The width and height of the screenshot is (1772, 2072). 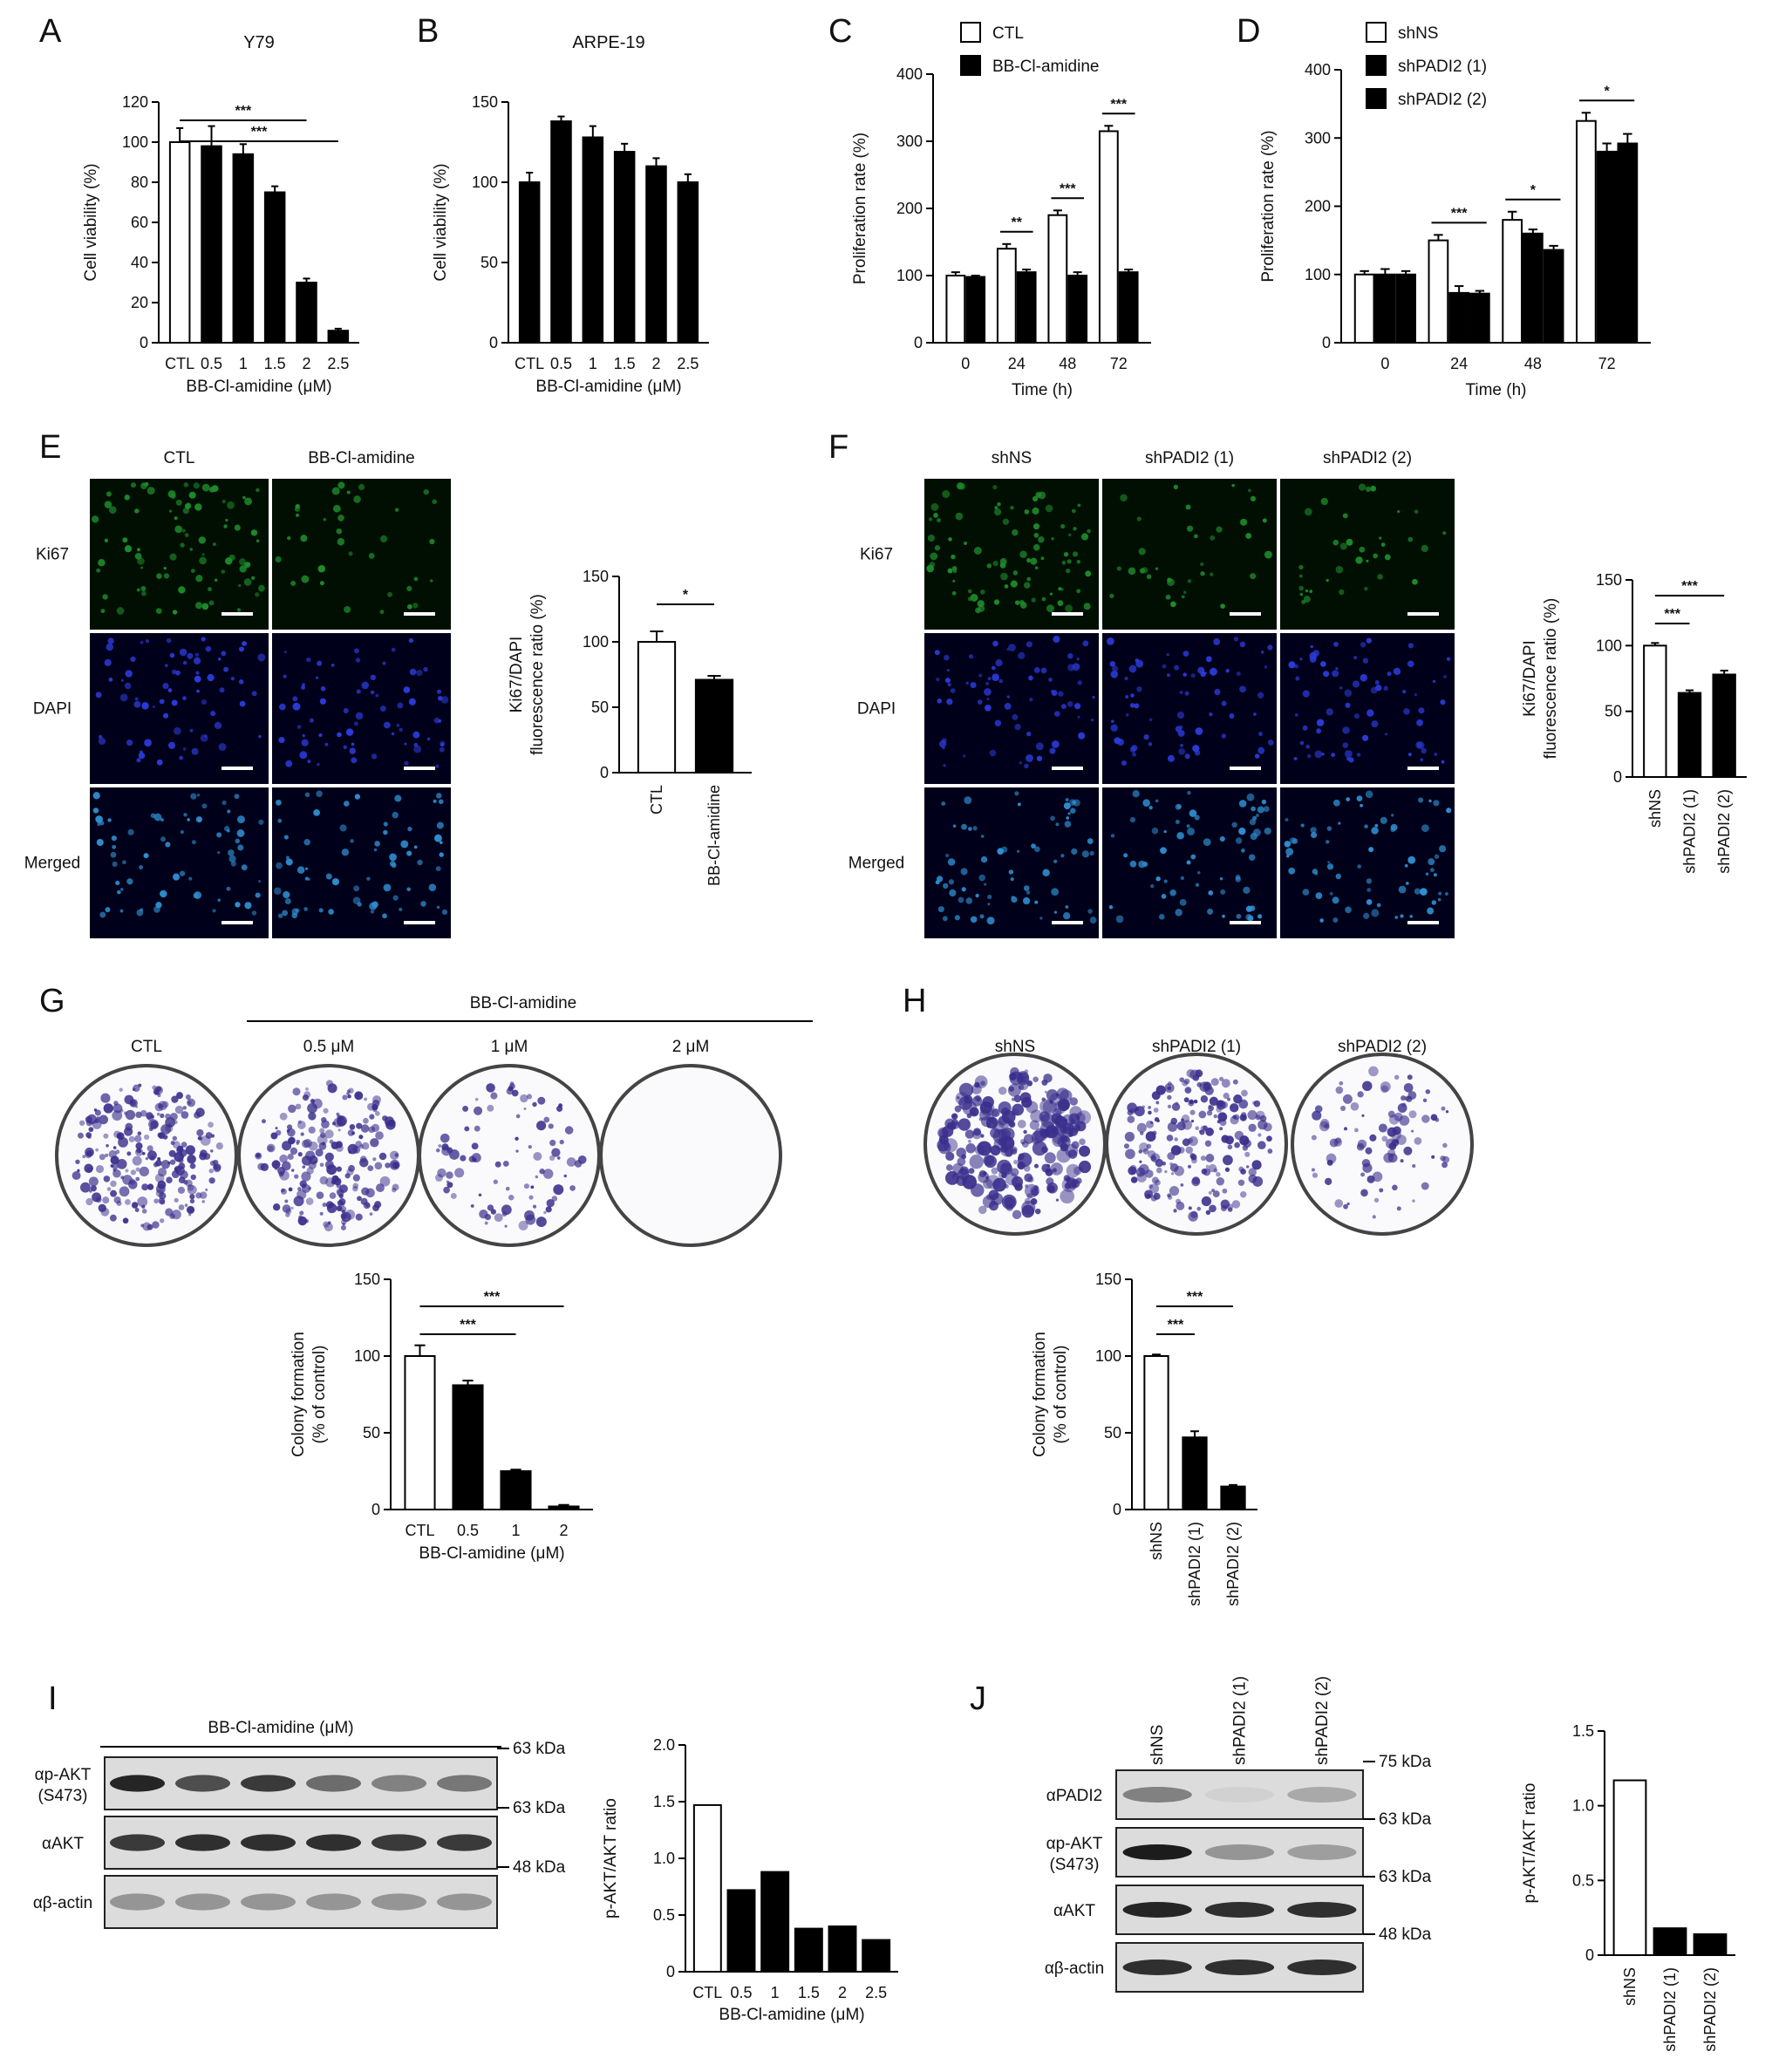 What do you see at coordinates (50, 31) in the screenshot?
I see `panel-letter-A: A` at bounding box center [50, 31].